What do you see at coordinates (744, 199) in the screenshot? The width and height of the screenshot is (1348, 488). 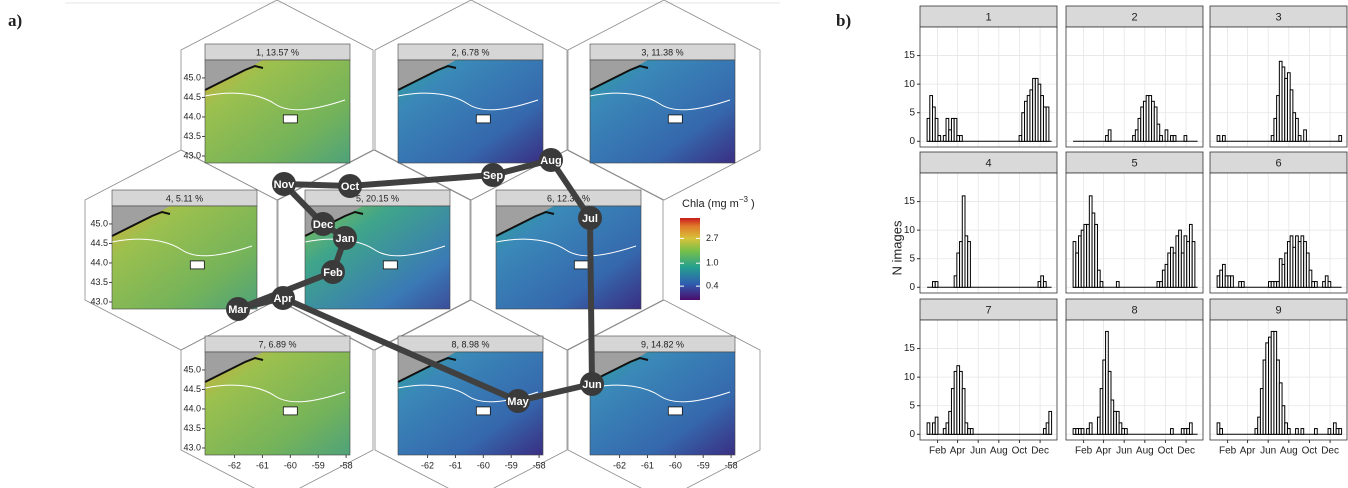 I see `colorbar-title-sup: −3` at bounding box center [744, 199].